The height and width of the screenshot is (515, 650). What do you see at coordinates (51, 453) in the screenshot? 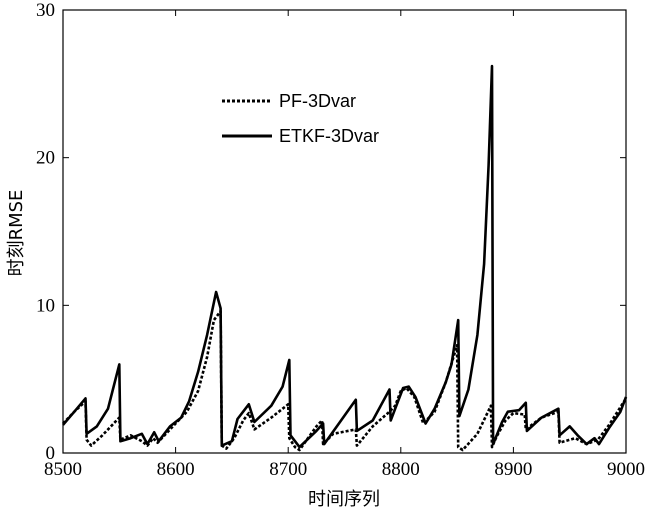
I see `y-tick-label: 0` at bounding box center [51, 453].